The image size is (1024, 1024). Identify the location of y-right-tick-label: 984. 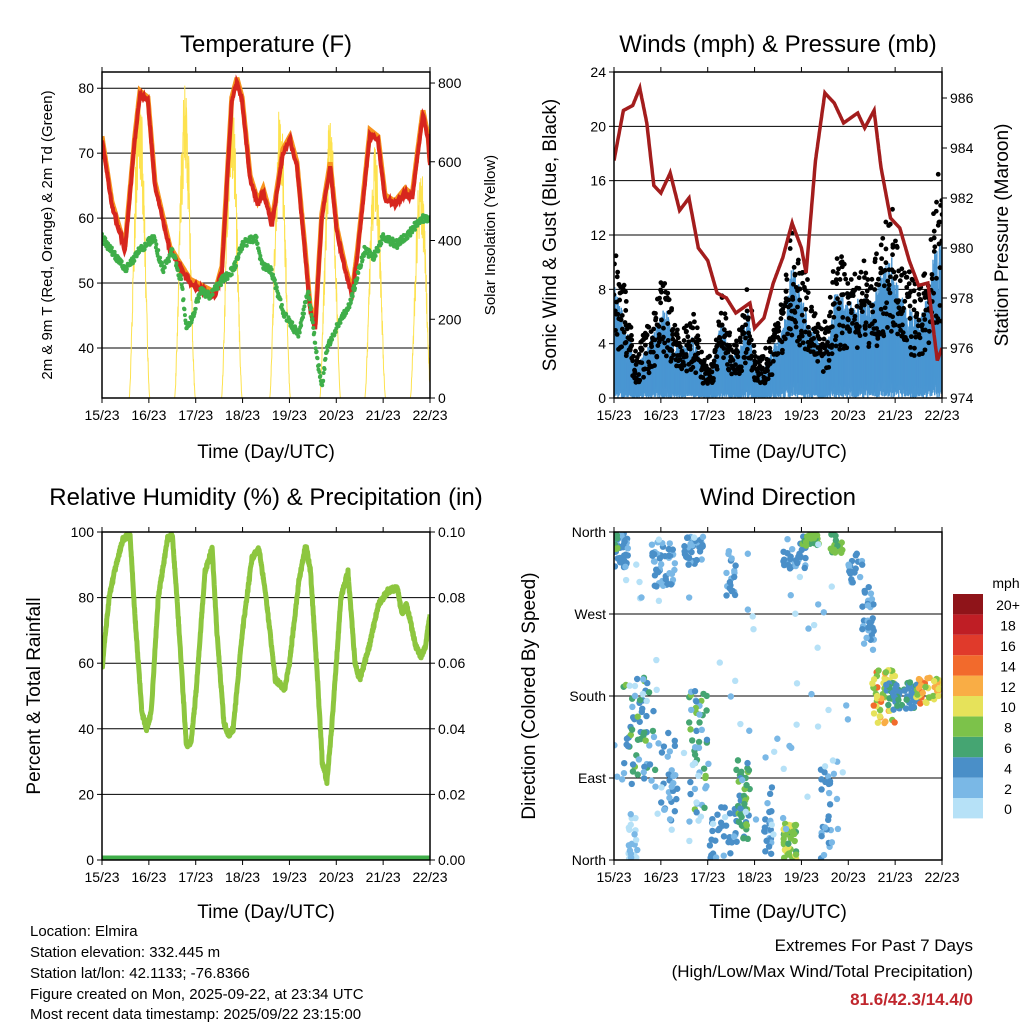
(962, 148).